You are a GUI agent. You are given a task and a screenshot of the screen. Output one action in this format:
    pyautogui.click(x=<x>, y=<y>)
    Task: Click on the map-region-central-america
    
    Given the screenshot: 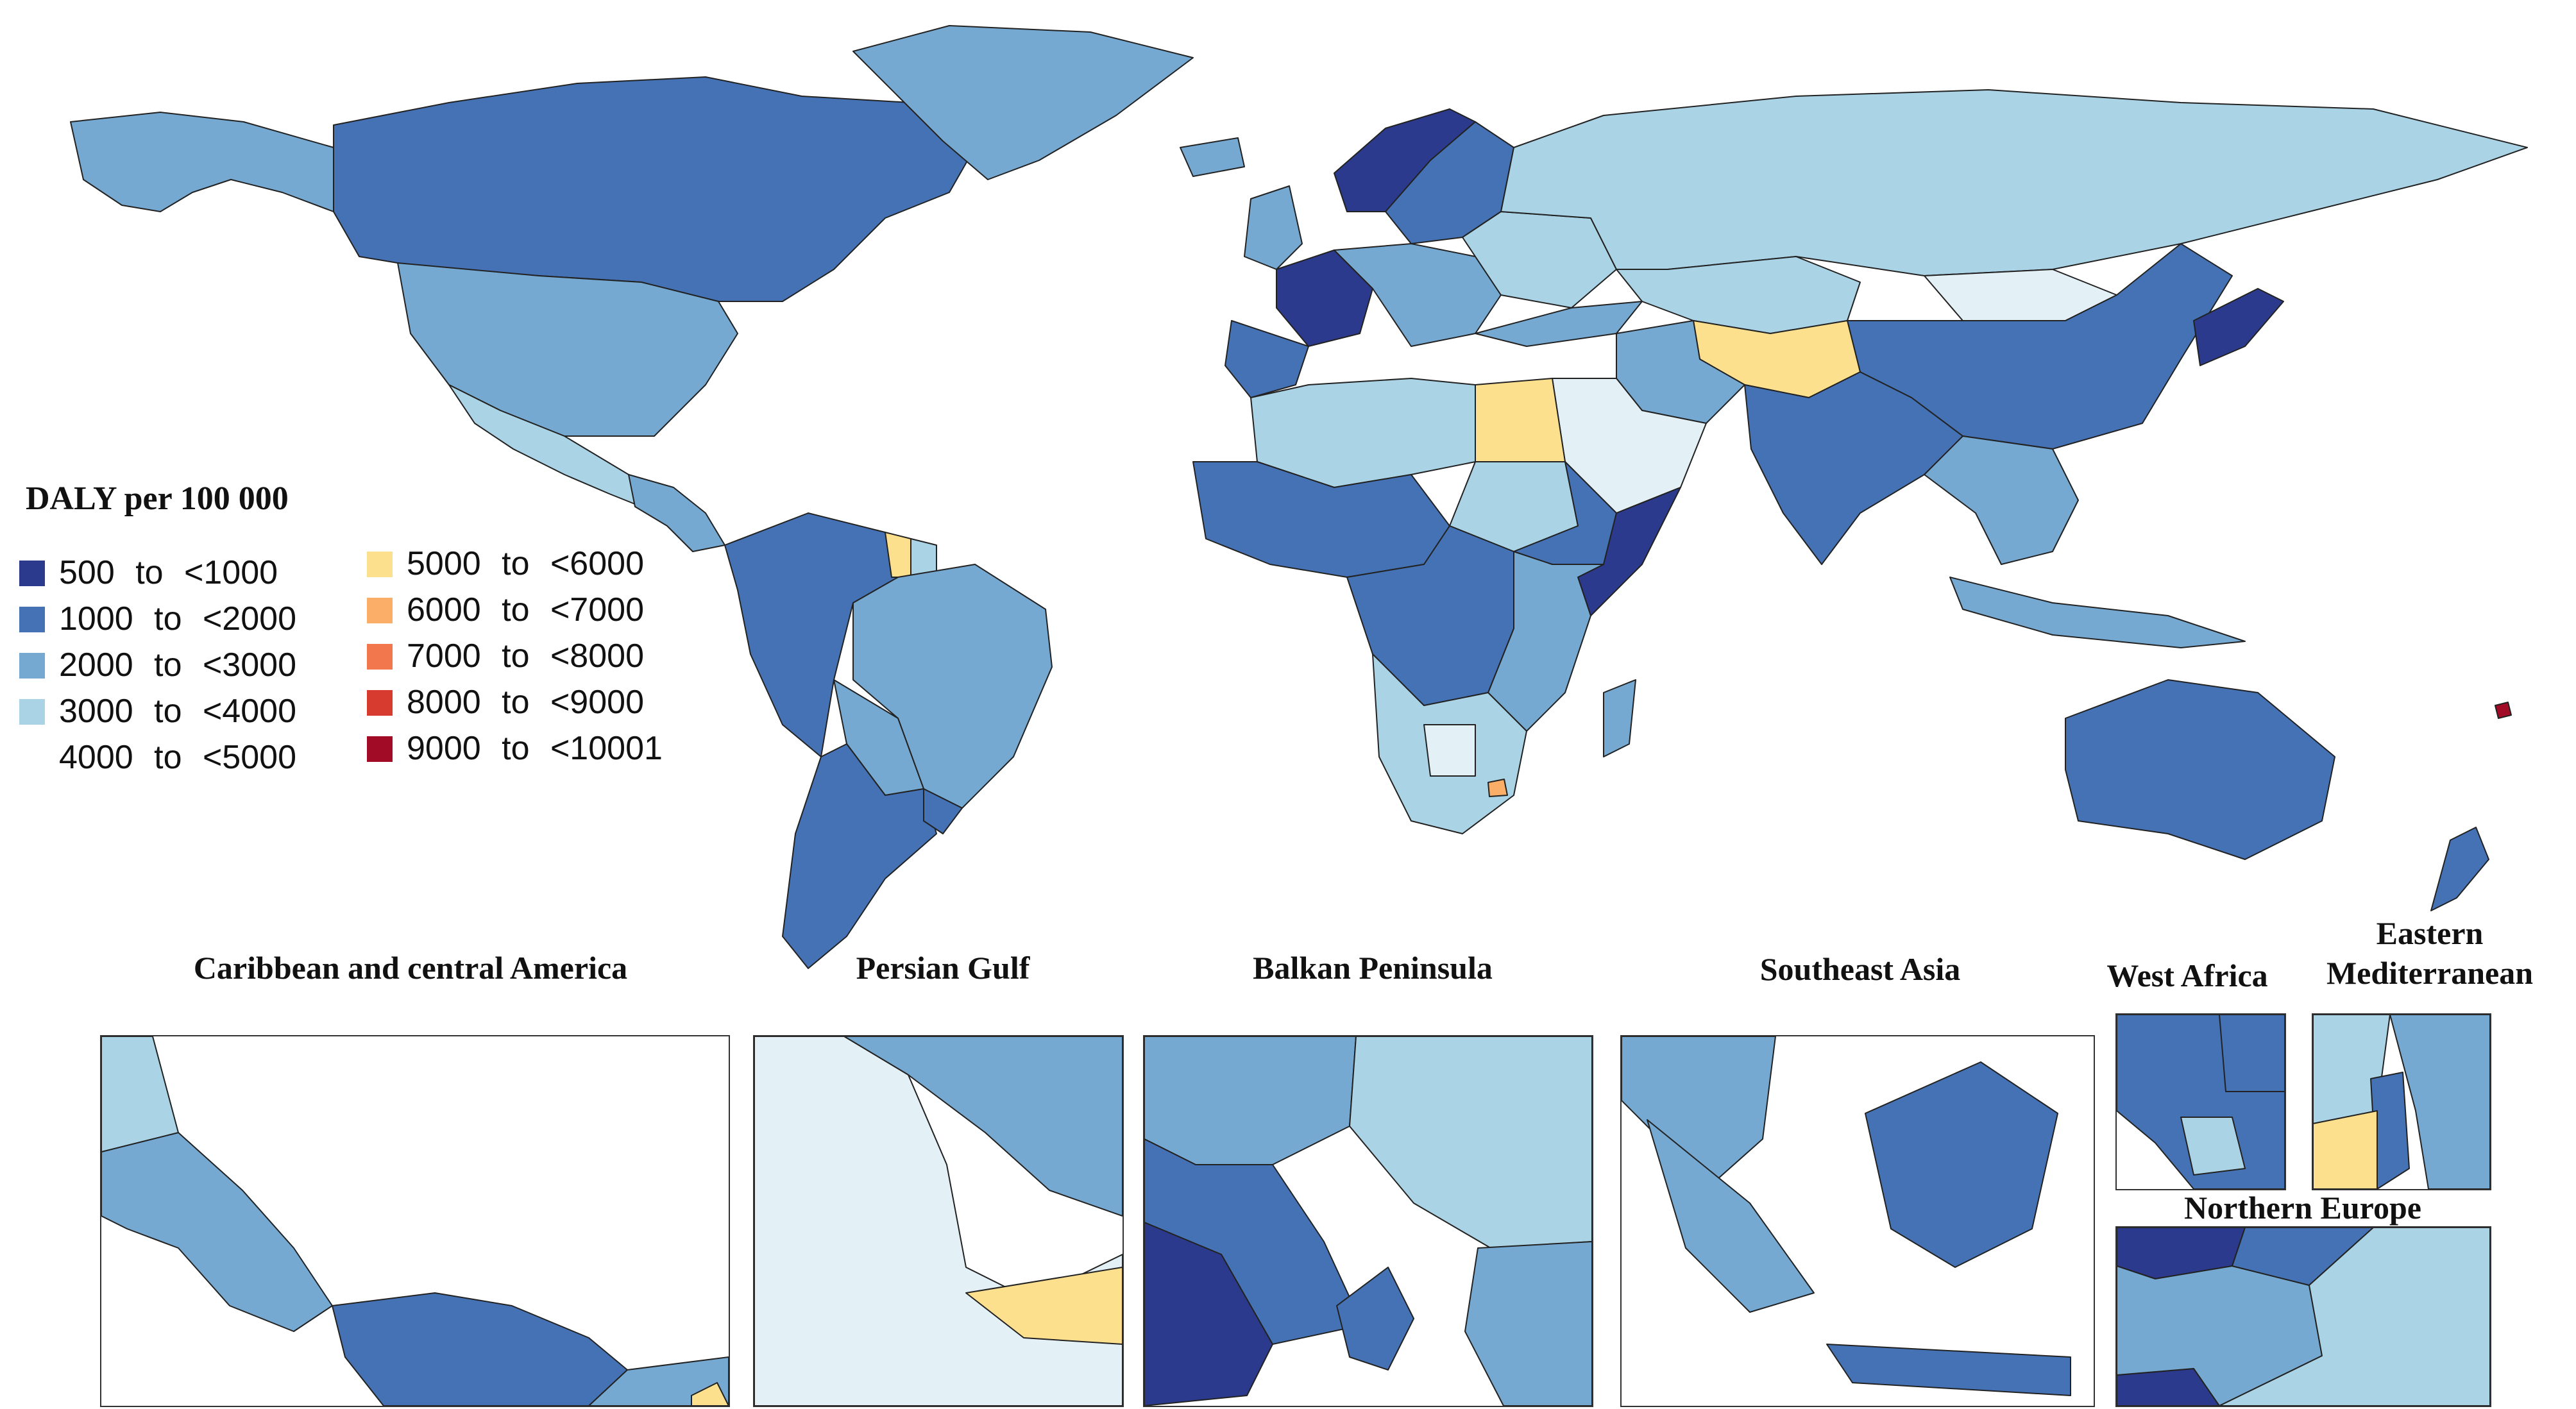 What is the action you would take?
    pyautogui.click(x=676, y=513)
    